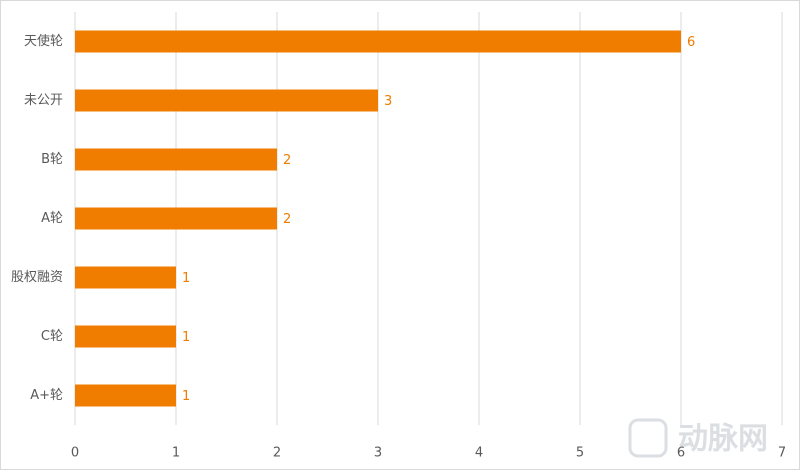 This screenshot has height=470, width=800. What do you see at coordinates (580, 453) in the screenshot?
I see `x-tick-label: 5` at bounding box center [580, 453].